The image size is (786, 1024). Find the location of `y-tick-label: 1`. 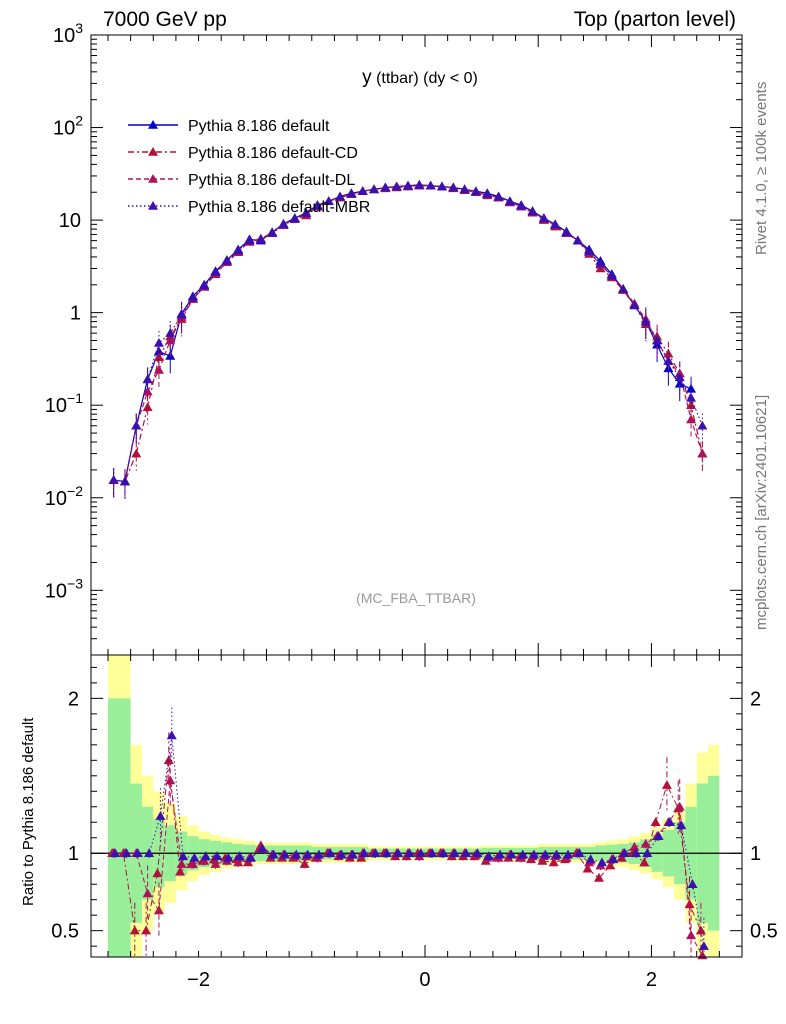

y-tick-label: 1 is located at coordinates (75, 314).